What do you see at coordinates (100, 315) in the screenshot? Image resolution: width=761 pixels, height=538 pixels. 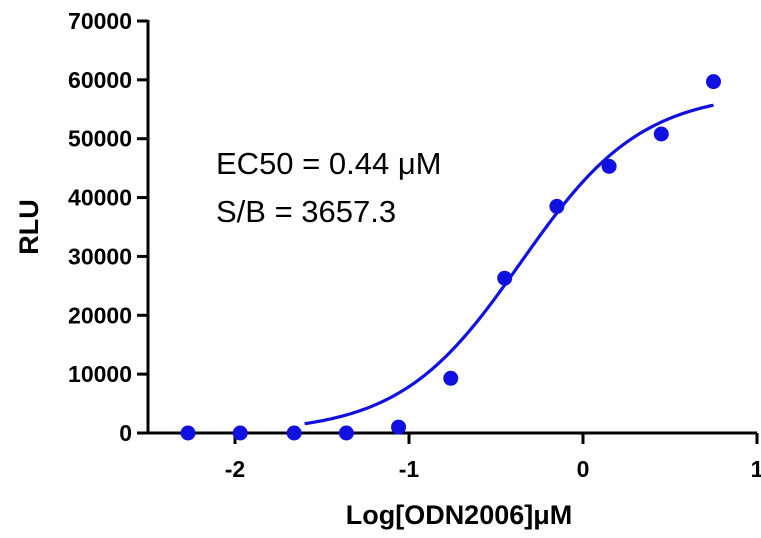 I see `y-tick-label: 20000` at bounding box center [100, 315].